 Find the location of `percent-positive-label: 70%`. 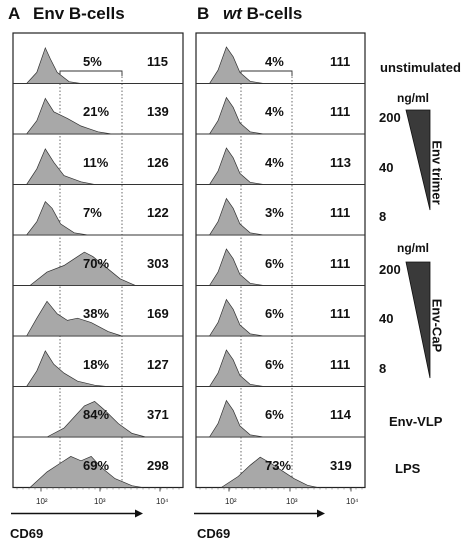

percent-positive-label: 70% is located at coordinates (96, 263).